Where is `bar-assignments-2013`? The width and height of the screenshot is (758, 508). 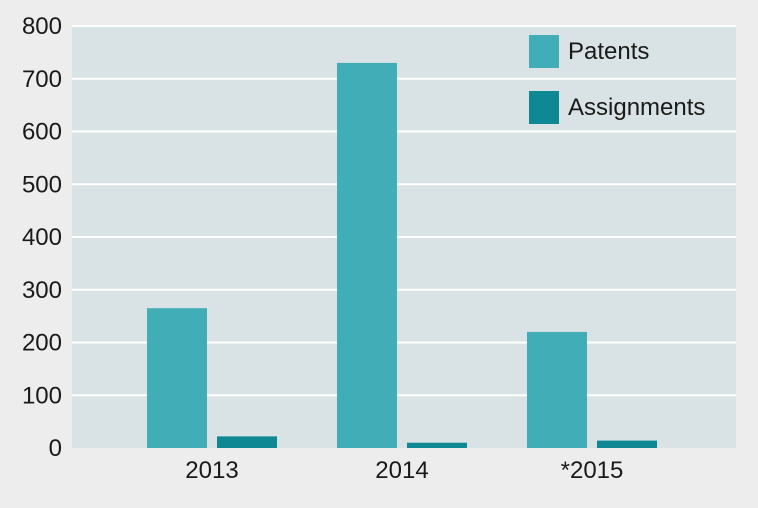 bar-assignments-2013 is located at coordinates (247, 442).